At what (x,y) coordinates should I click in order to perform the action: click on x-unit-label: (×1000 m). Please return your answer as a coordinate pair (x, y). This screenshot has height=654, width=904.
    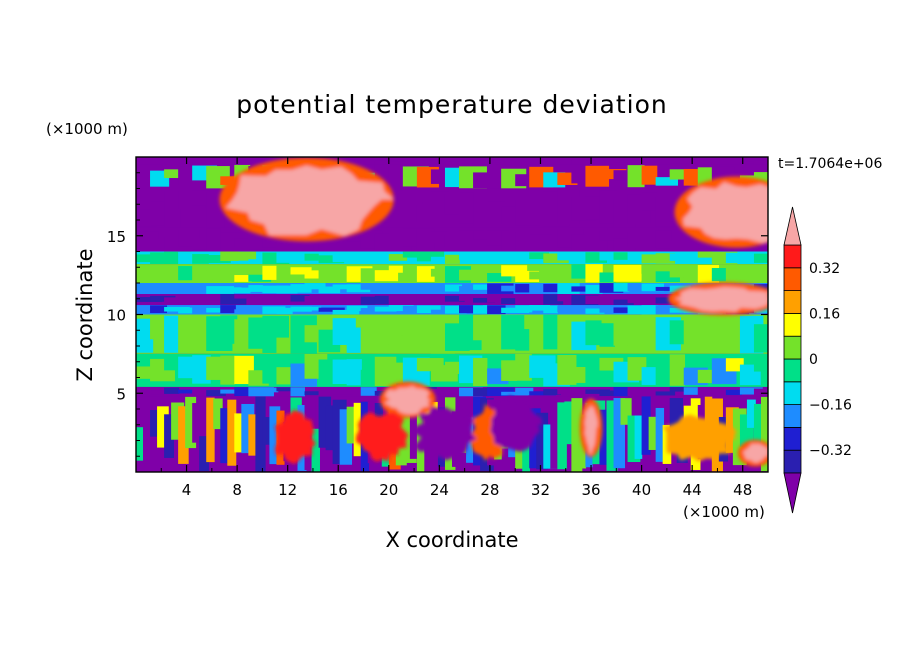
    Looking at the image, I should click on (724, 512).